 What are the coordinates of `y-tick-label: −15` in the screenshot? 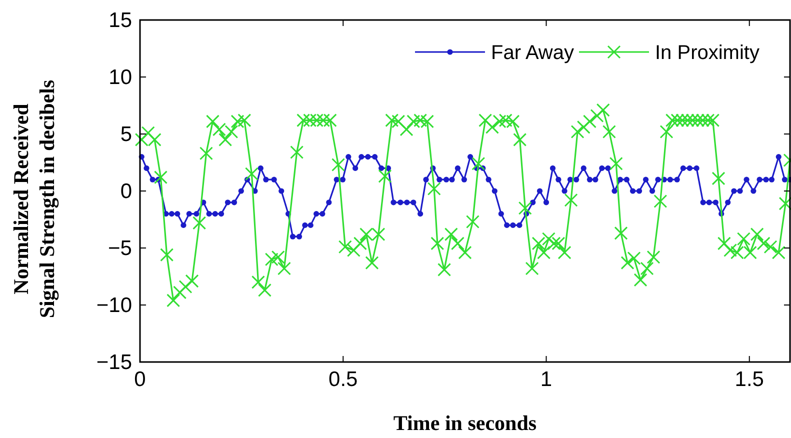 It's located at (114, 362).